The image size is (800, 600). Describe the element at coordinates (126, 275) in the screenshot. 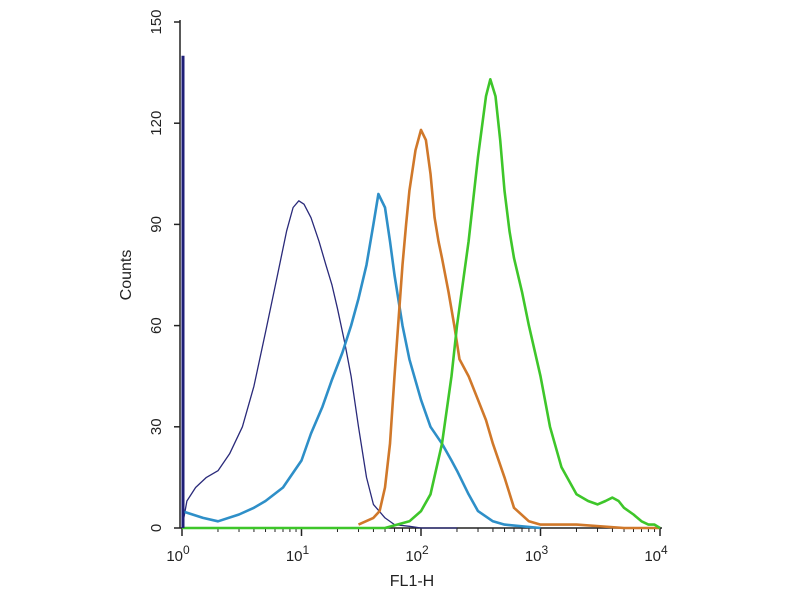

I see `y-axis-title: Counts` at that location.